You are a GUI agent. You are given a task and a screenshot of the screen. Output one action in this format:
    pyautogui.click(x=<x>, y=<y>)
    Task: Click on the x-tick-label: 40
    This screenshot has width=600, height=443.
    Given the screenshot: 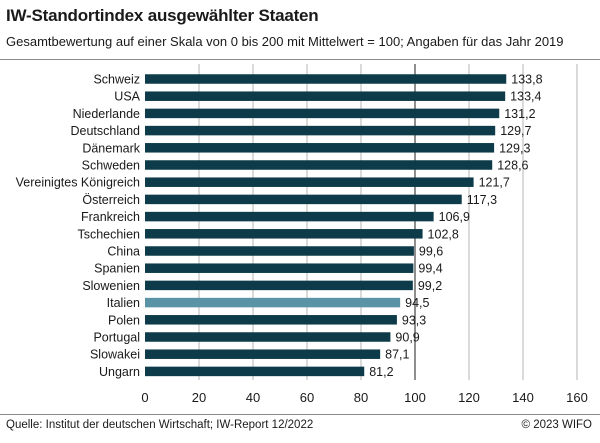 What is the action you would take?
    pyautogui.click(x=253, y=397)
    